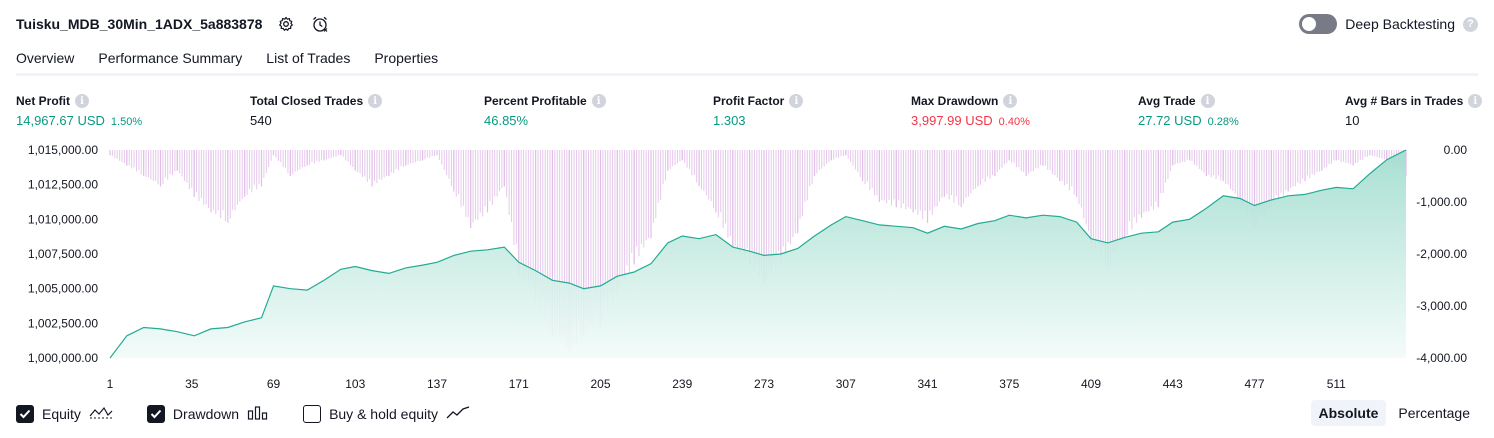 The height and width of the screenshot is (438, 1494). I want to click on absolute-button: Absolute, so click(1348, 413).